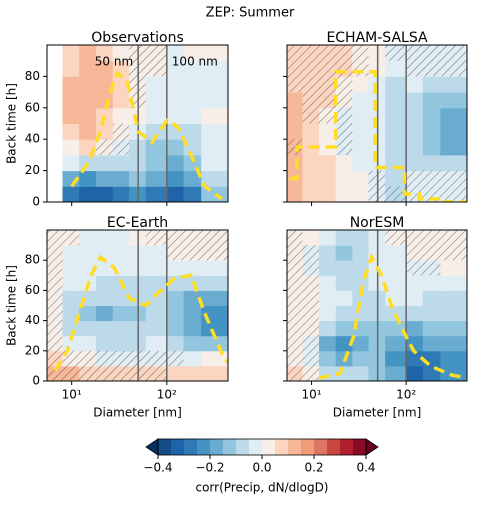 The width and height of the screenshot is (500, 505). I want to click on frame, so click(137, 305).